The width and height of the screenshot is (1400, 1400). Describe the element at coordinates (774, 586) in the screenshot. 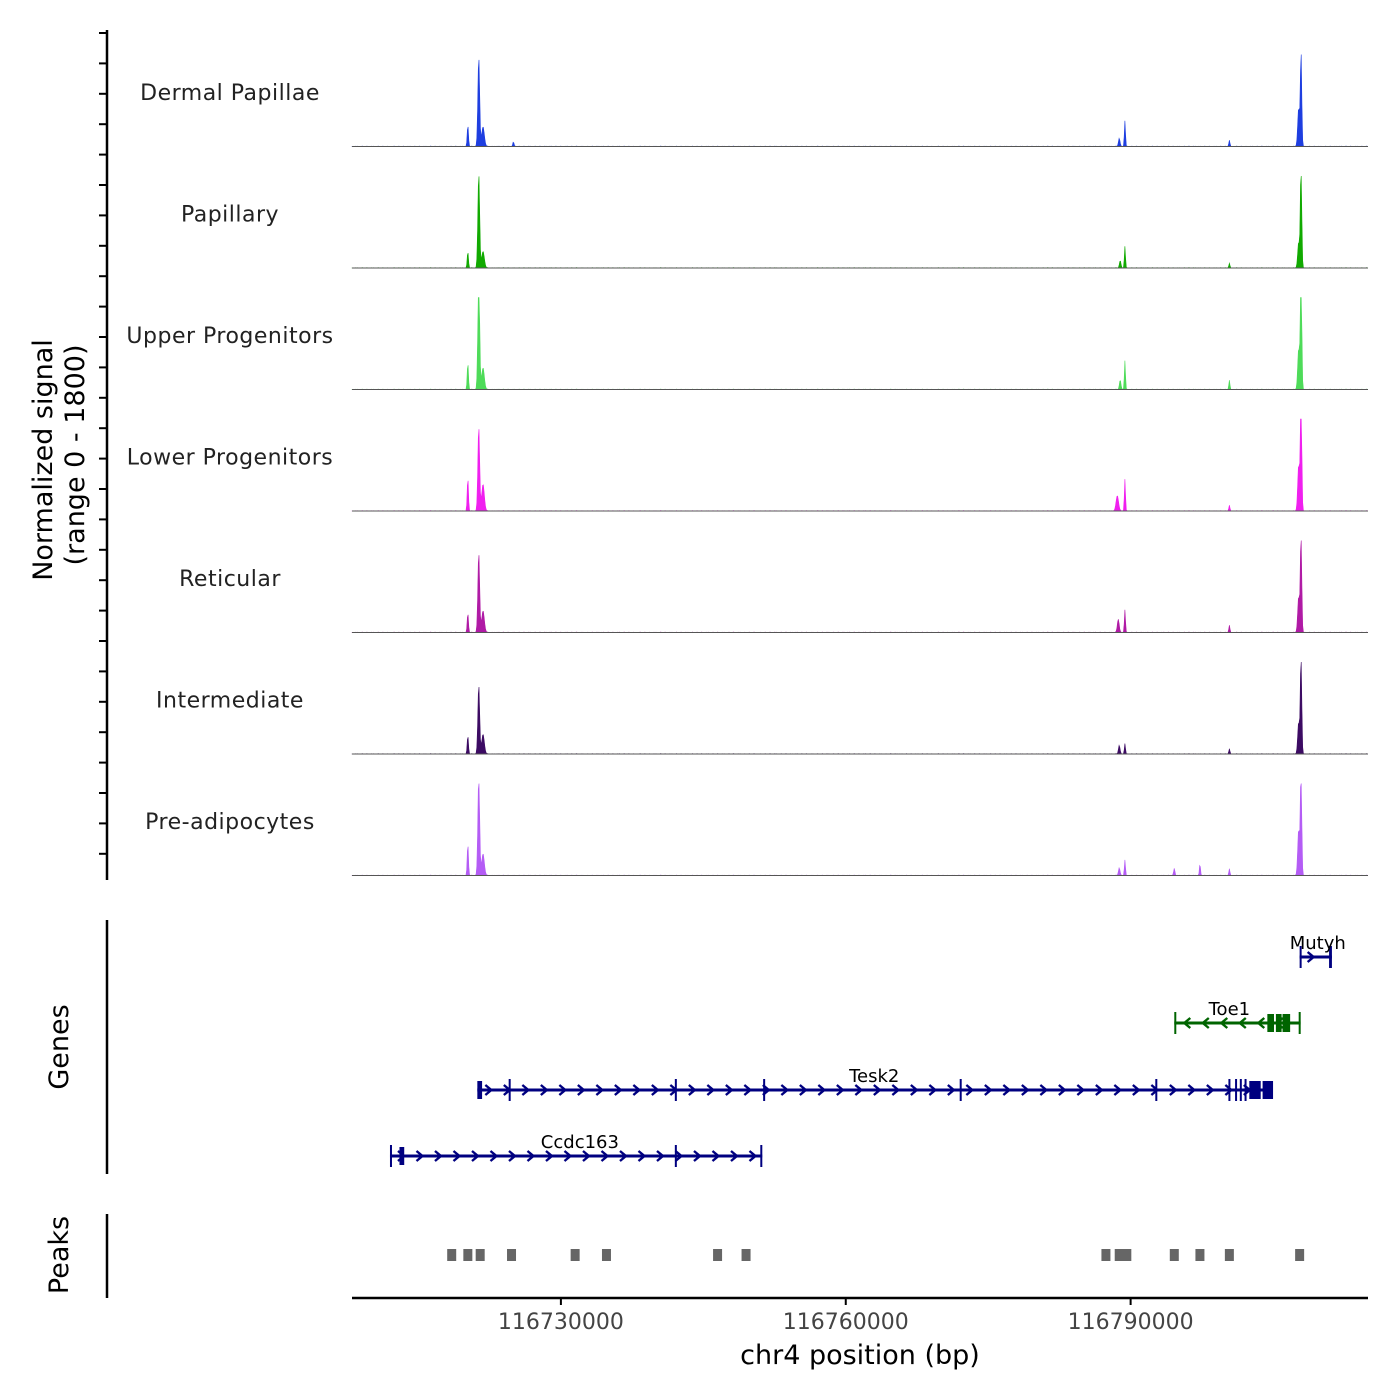

I see `track-reticular: Reticular` at that location.